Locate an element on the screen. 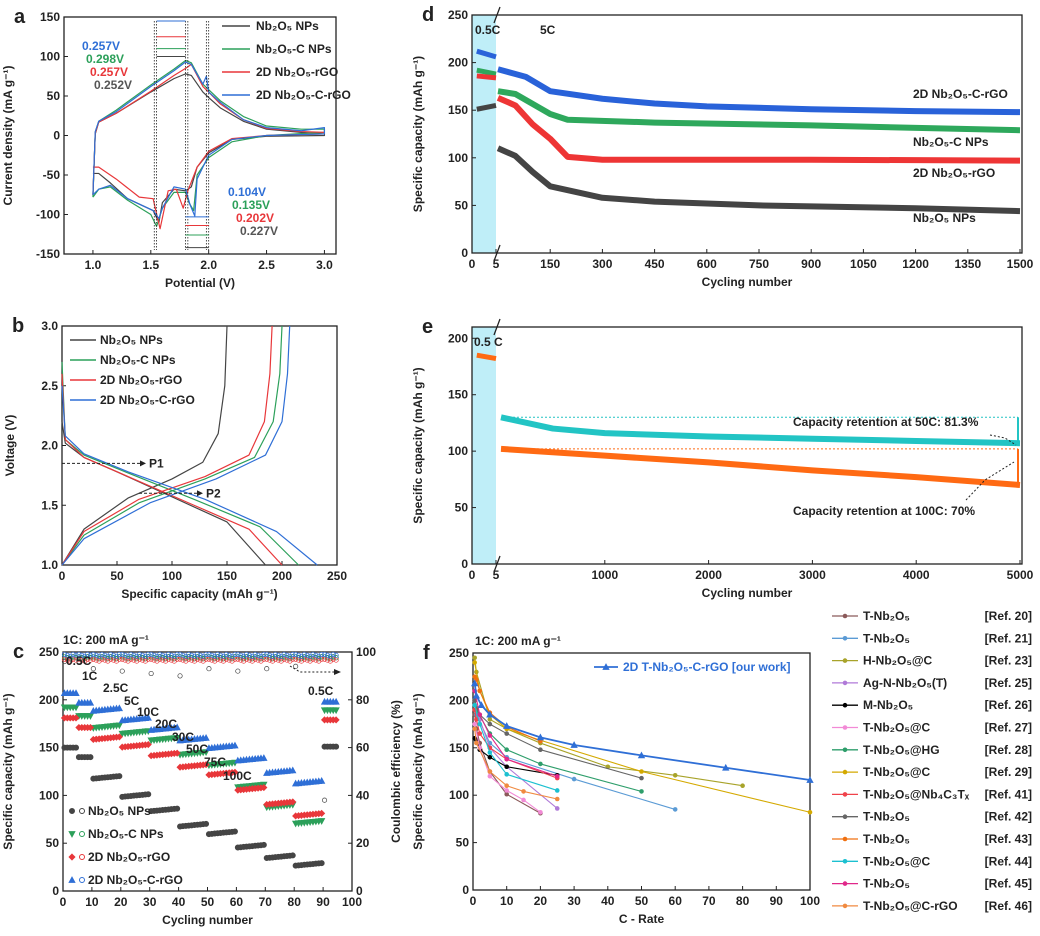 The image size is (1040, 936). y-axis-label: Current density (mA g⁻¹) is located at coordinates (8, 136).